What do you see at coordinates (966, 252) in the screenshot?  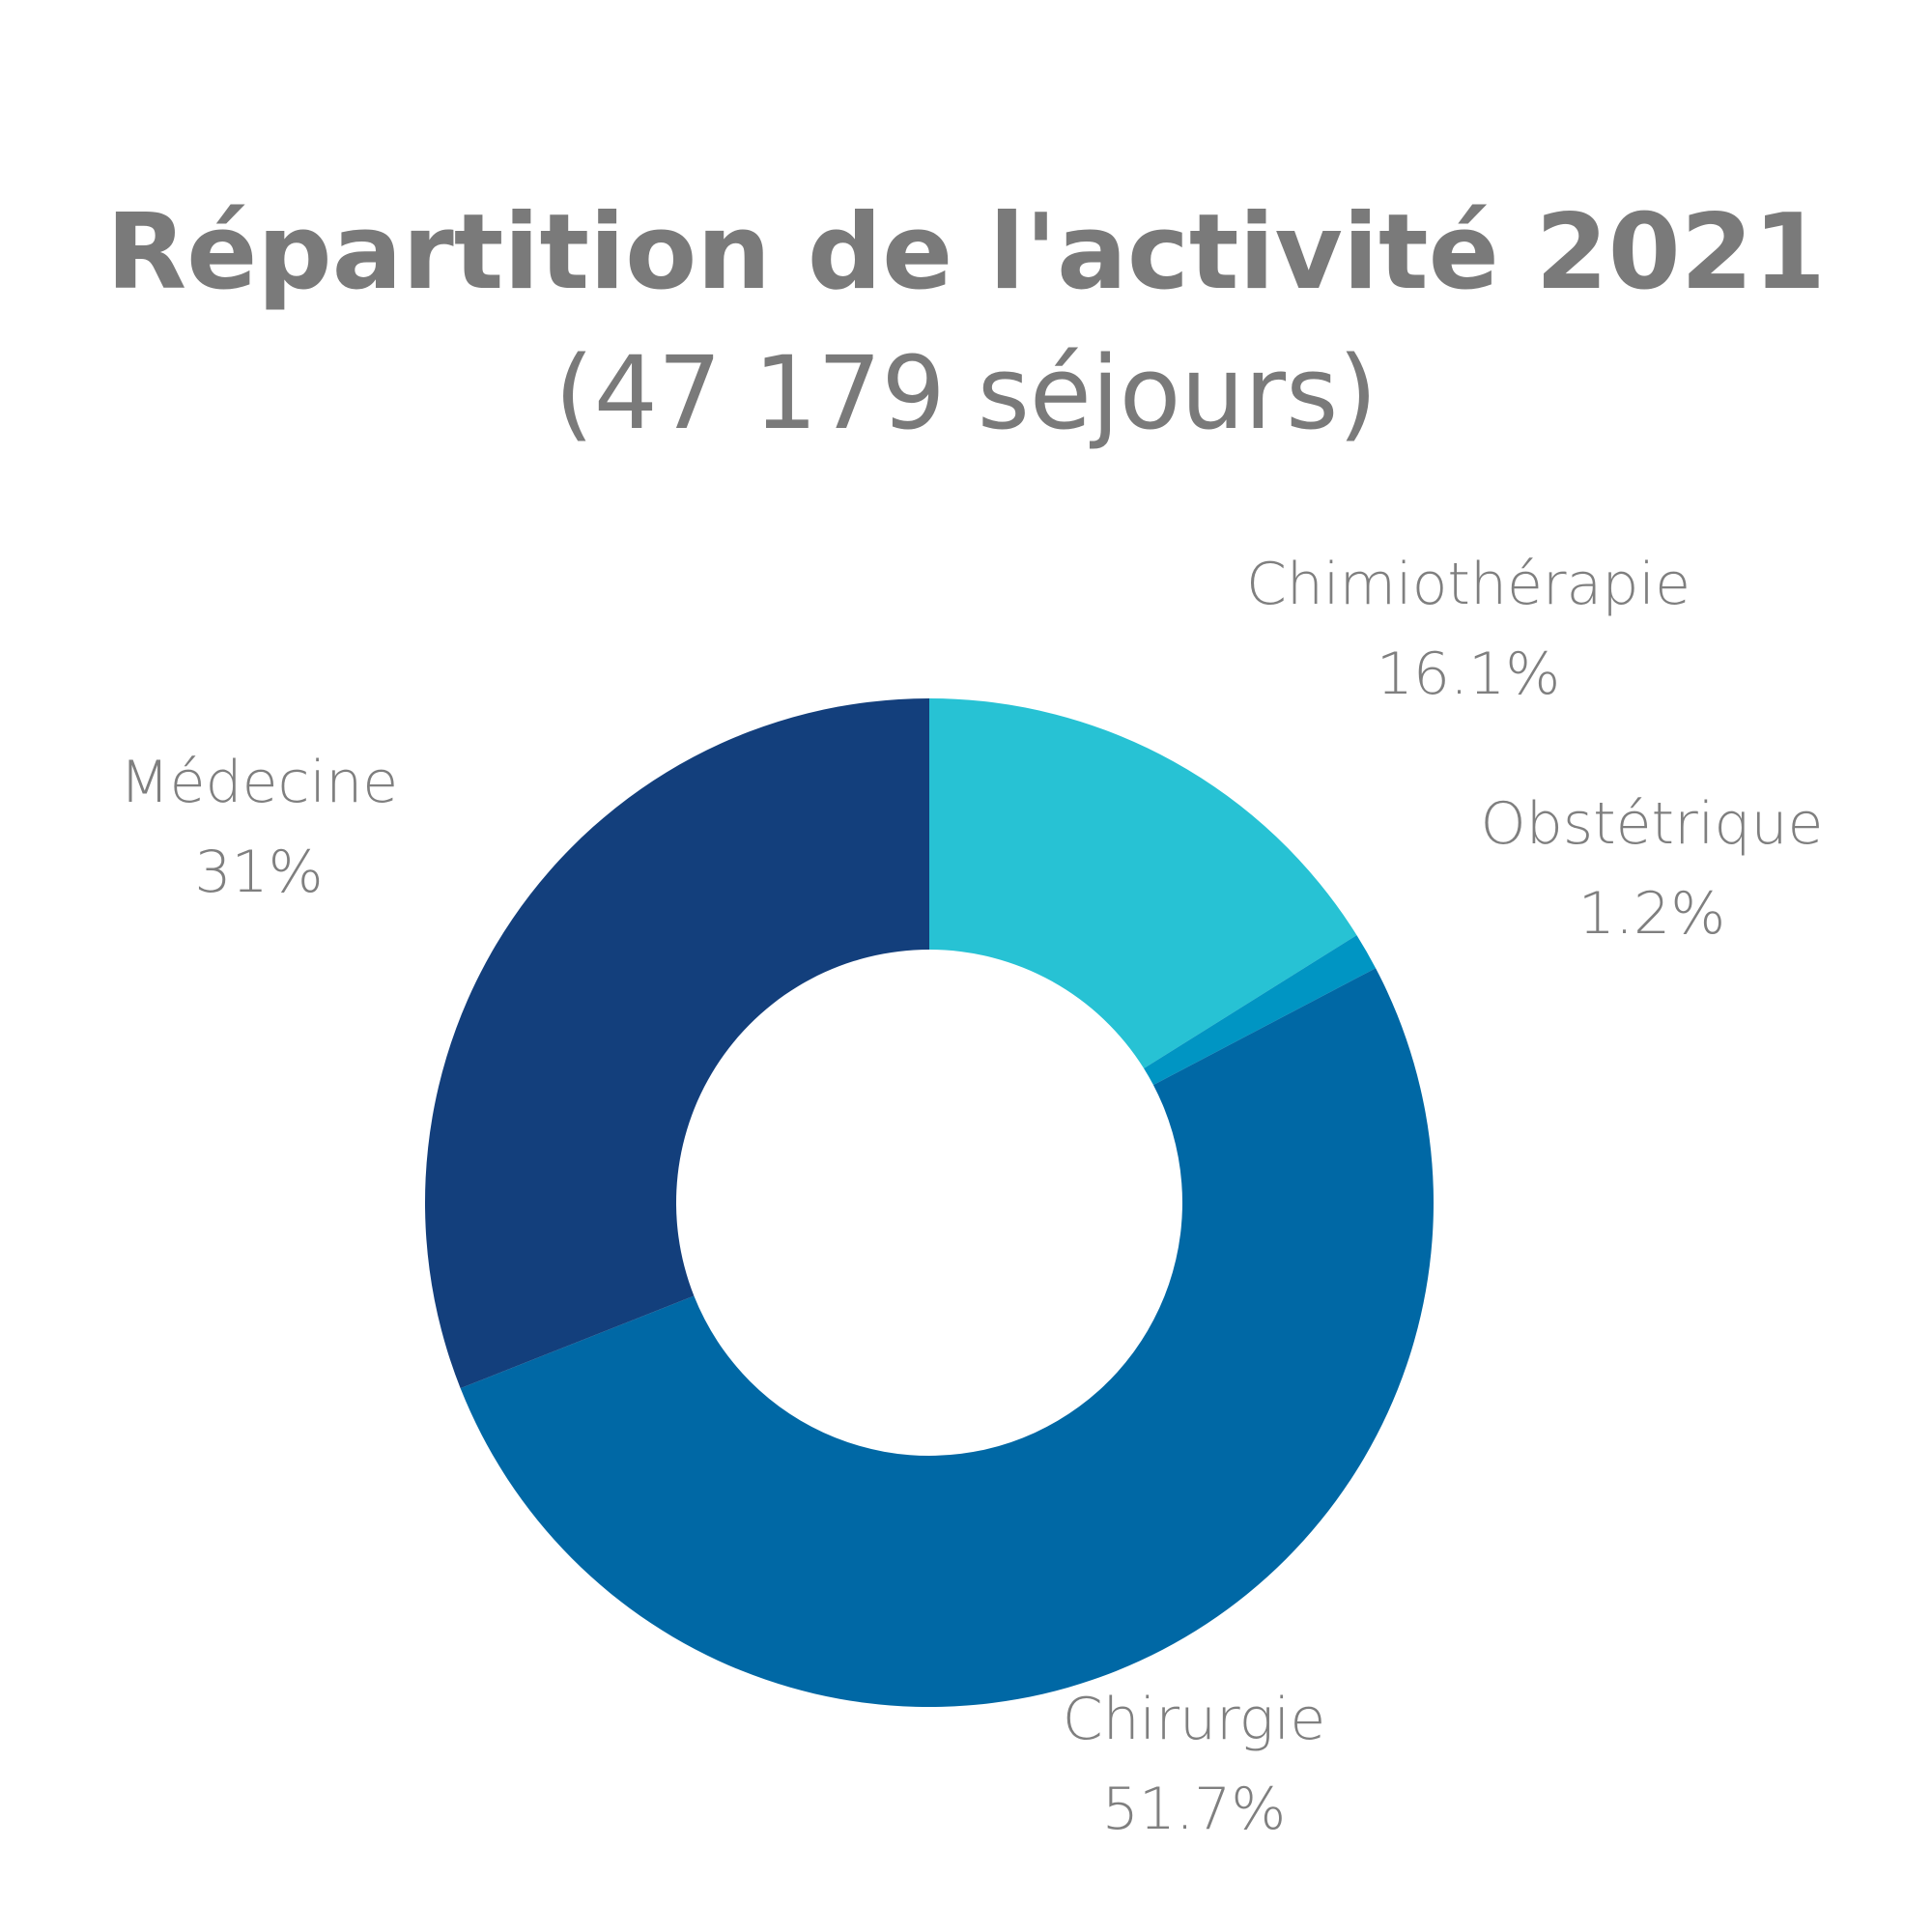 I see `chart-title: Répartition de l'activité 2021` at bounding box center [966, 252].